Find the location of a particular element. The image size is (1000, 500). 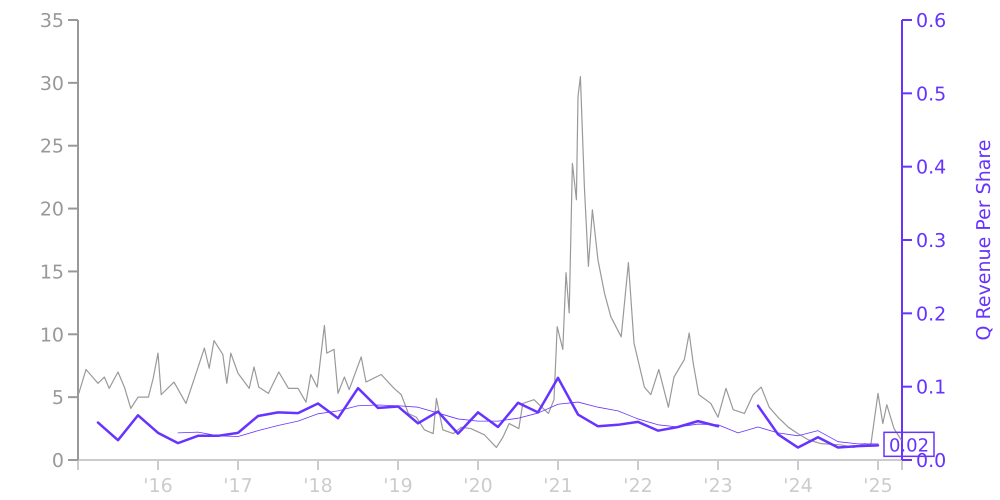

y-tick-label: 25 is located at coordinates (52, 147).